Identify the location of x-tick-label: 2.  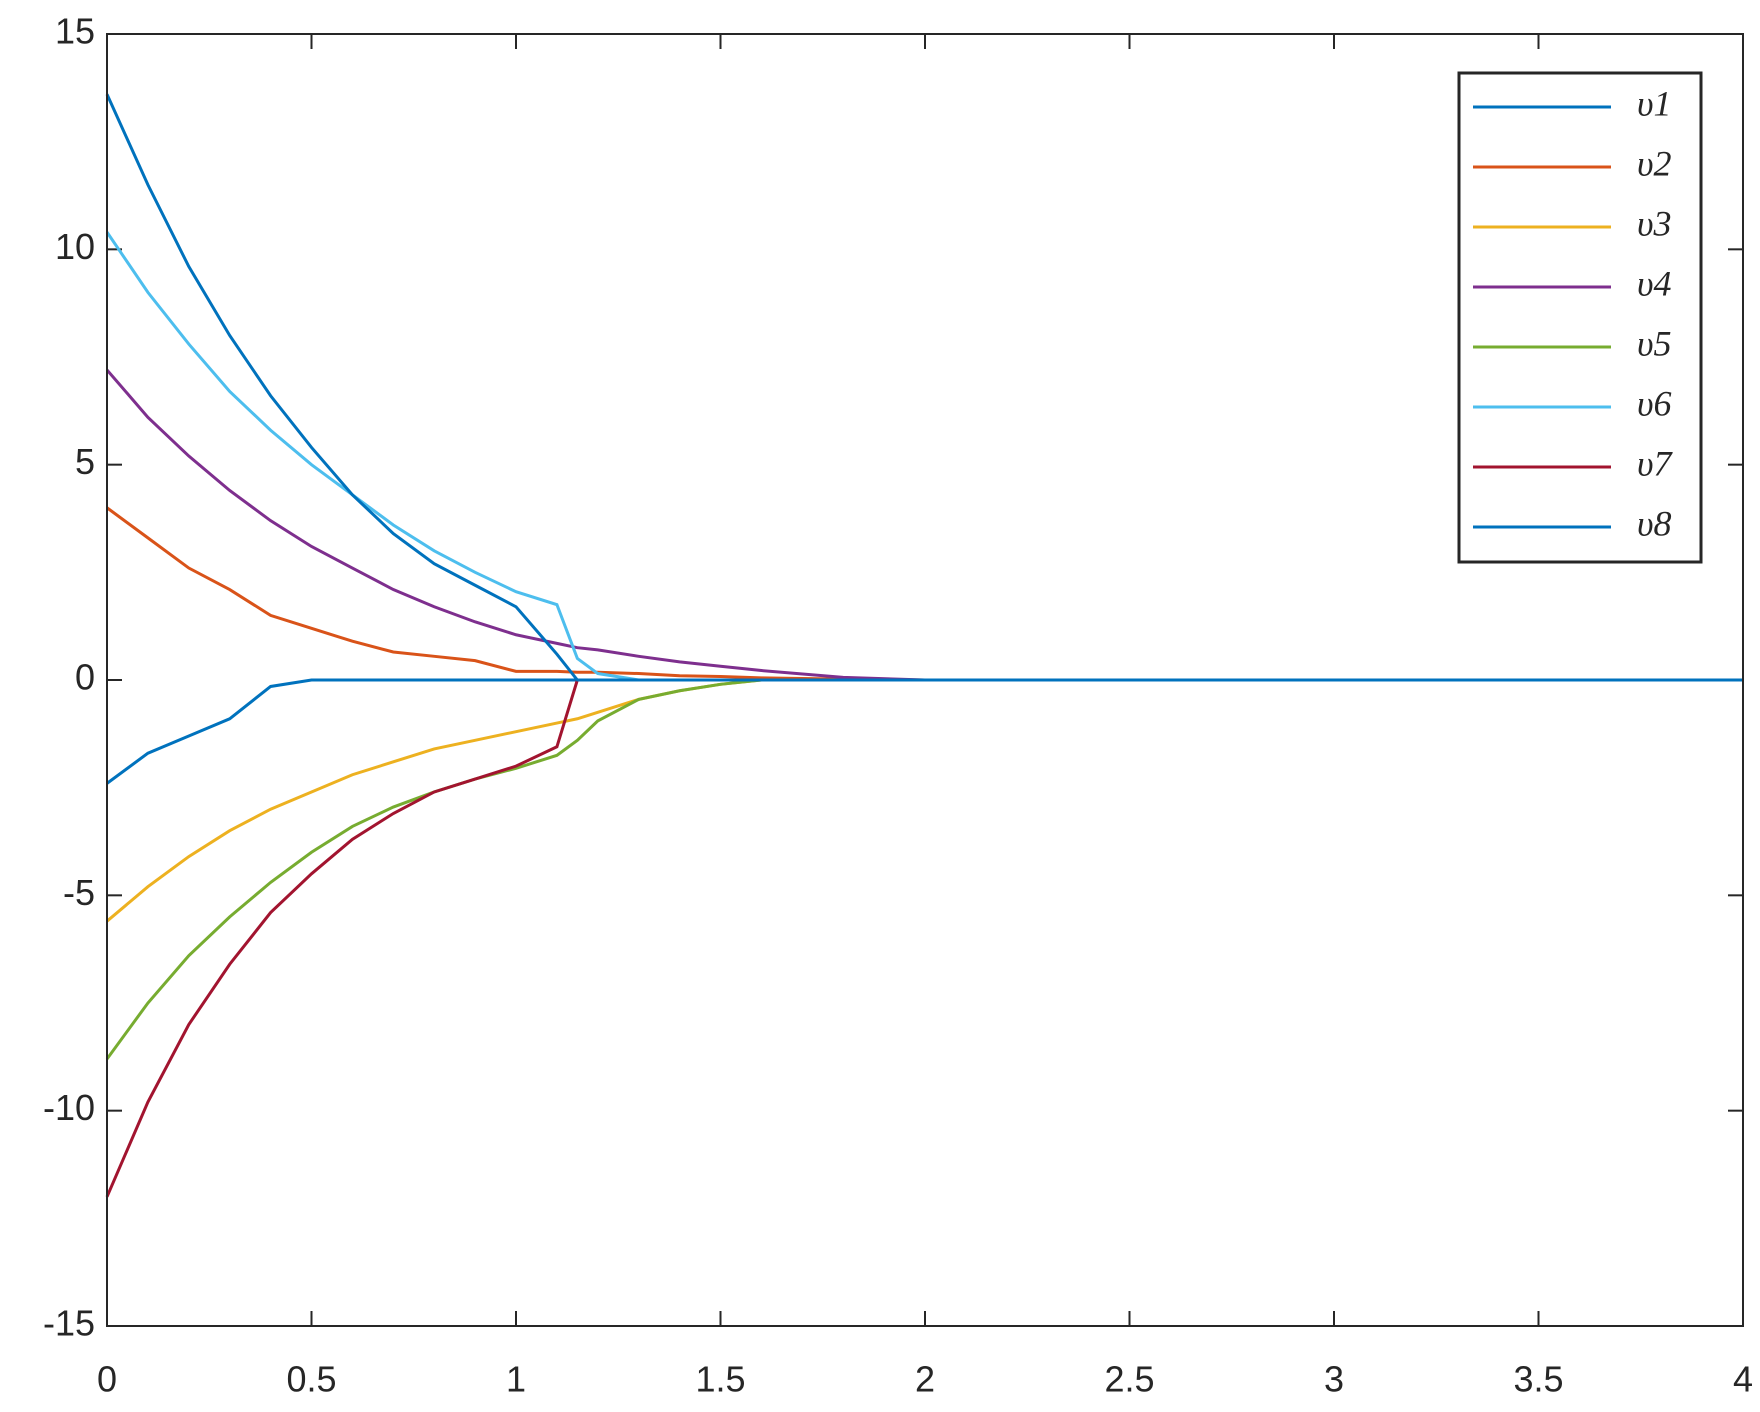
(925, 1379).